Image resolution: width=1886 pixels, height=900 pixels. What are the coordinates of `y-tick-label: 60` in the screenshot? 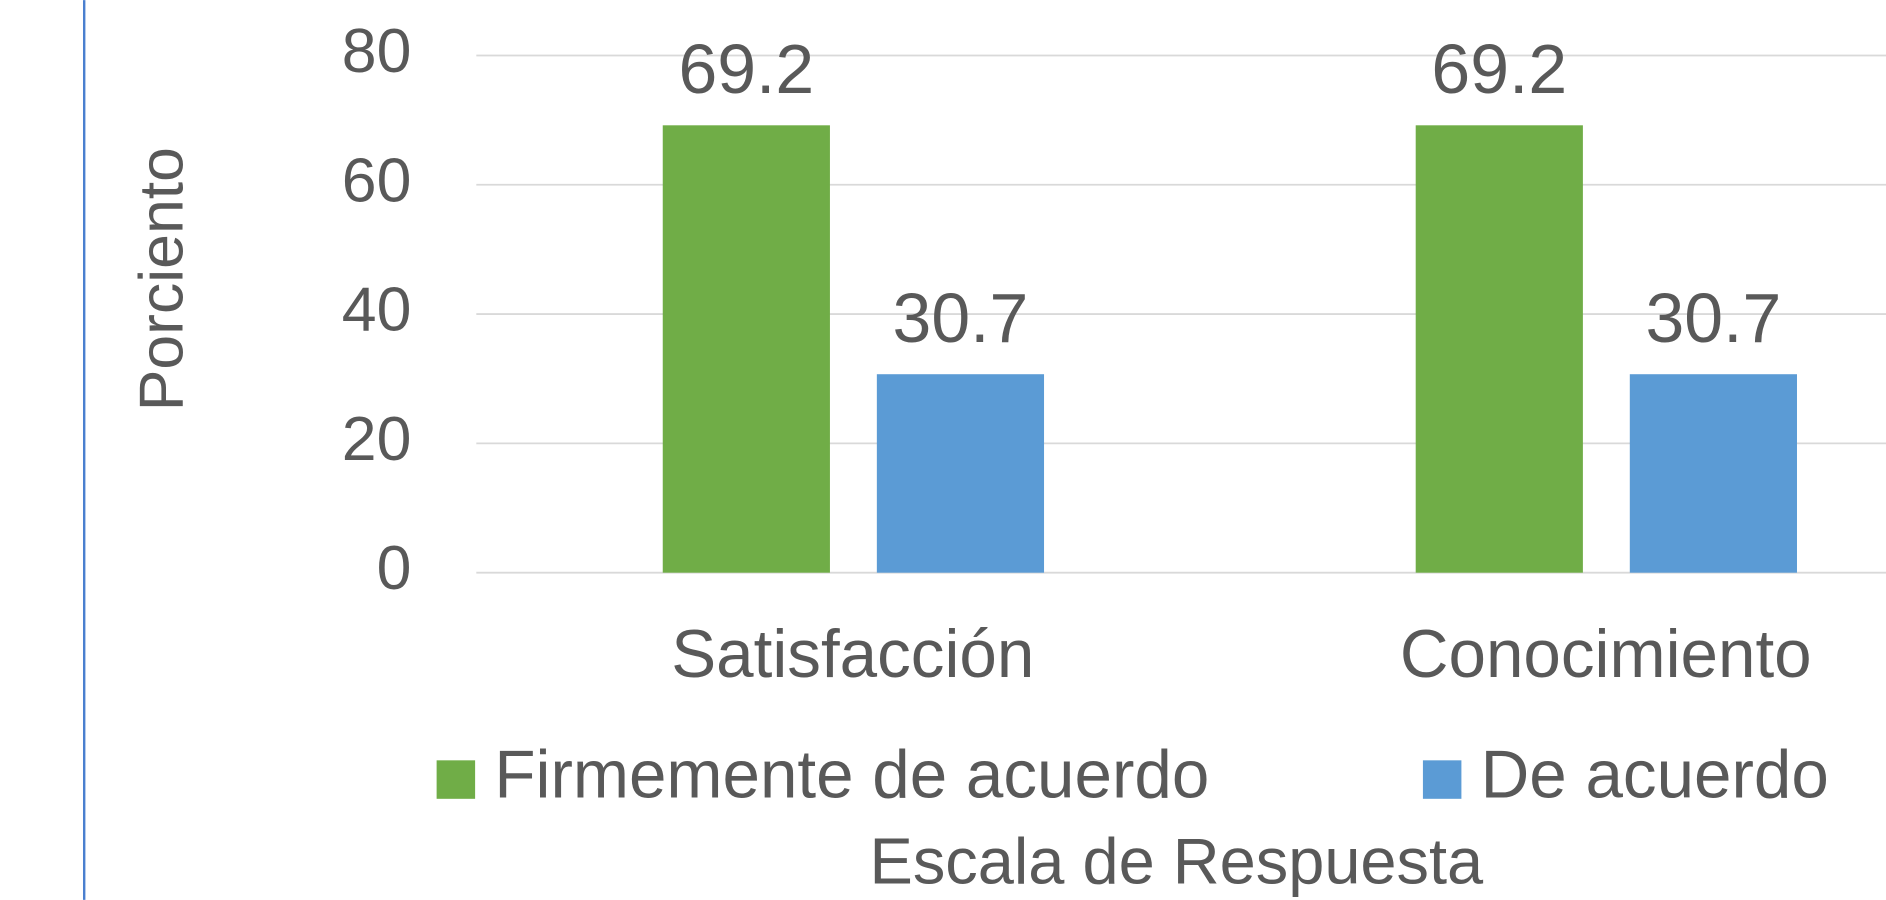 It's located at (377, 180).